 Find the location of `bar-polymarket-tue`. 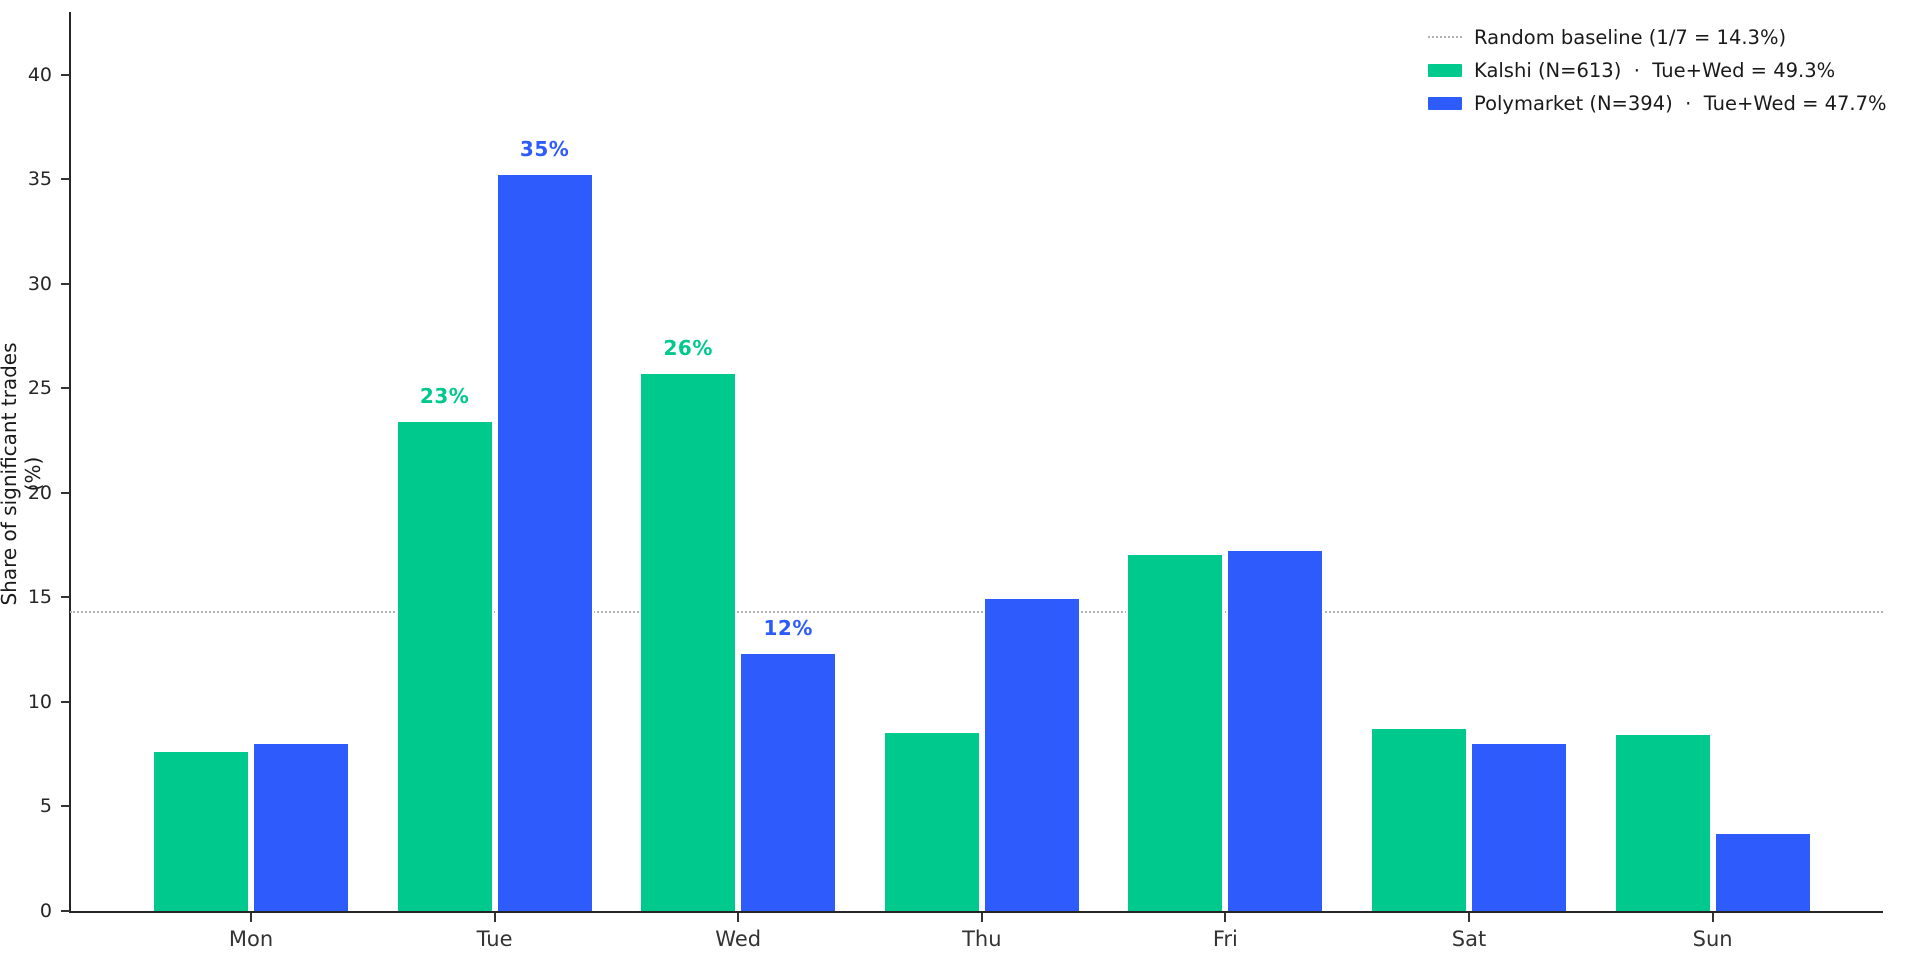

bar-polymarket-tue is located at coordinates (544, 541).